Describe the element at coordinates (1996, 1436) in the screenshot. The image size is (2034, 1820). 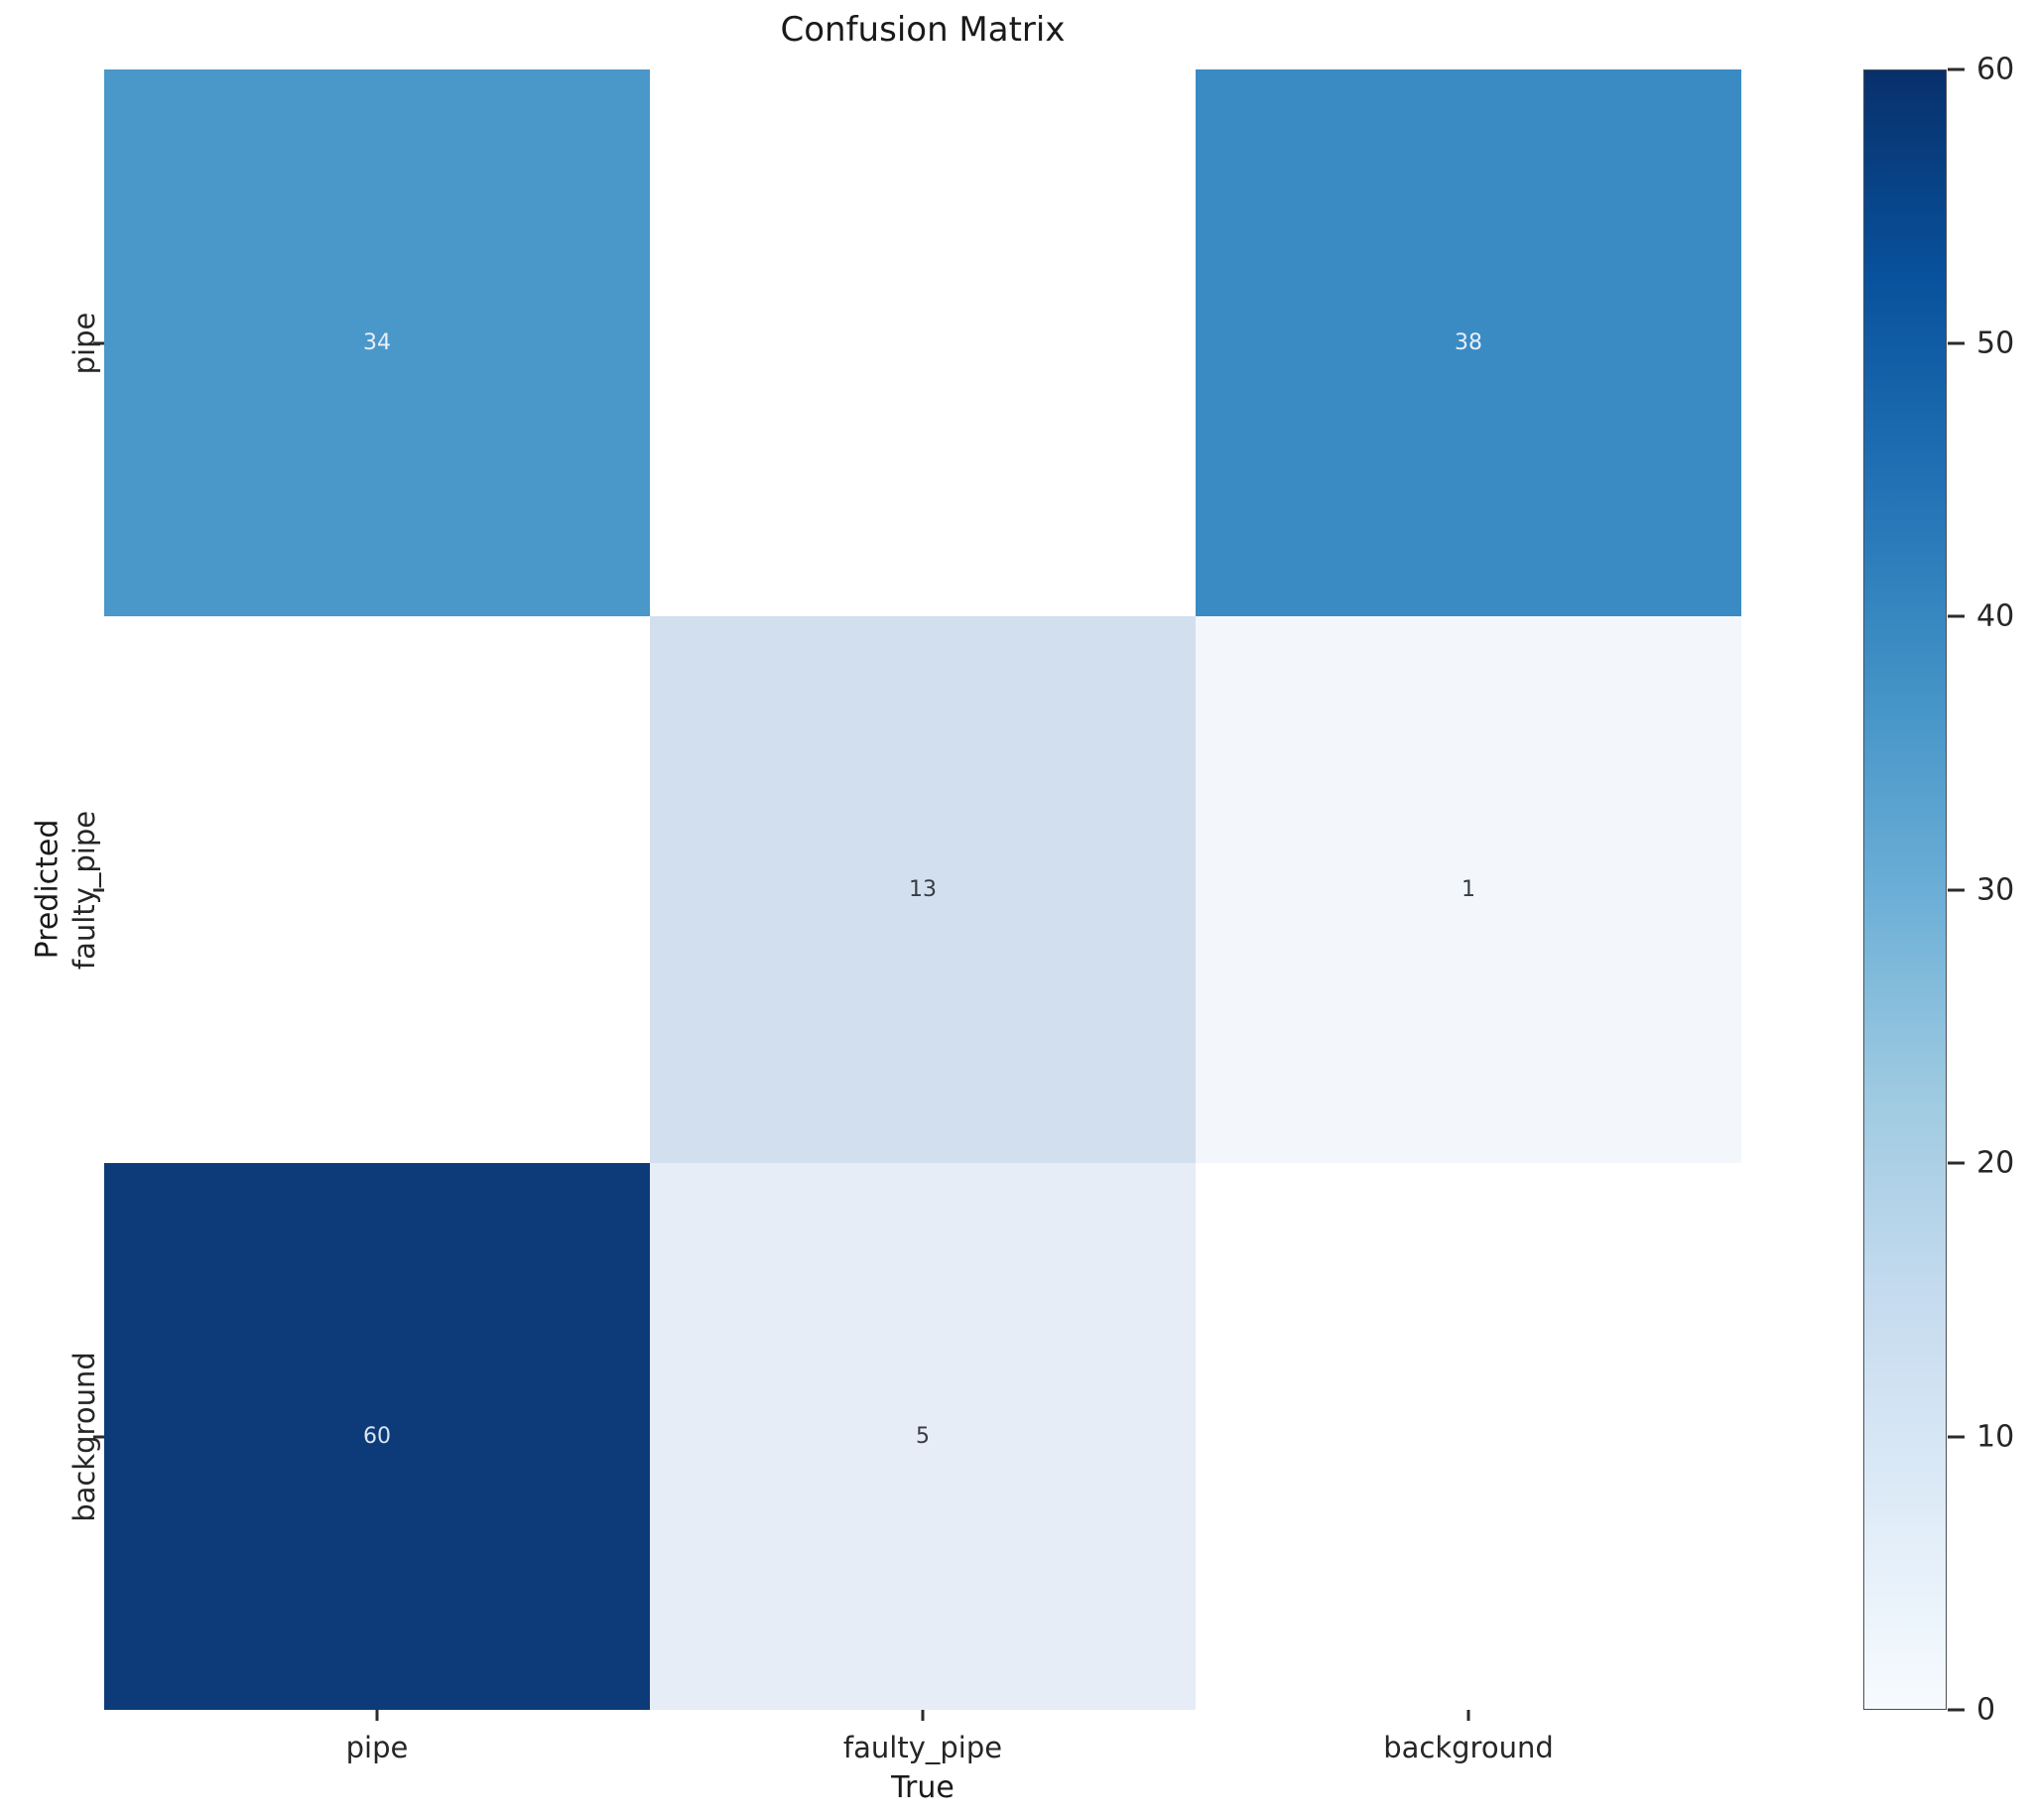
I see `colorbar-tick-label-10: 10` at that location.